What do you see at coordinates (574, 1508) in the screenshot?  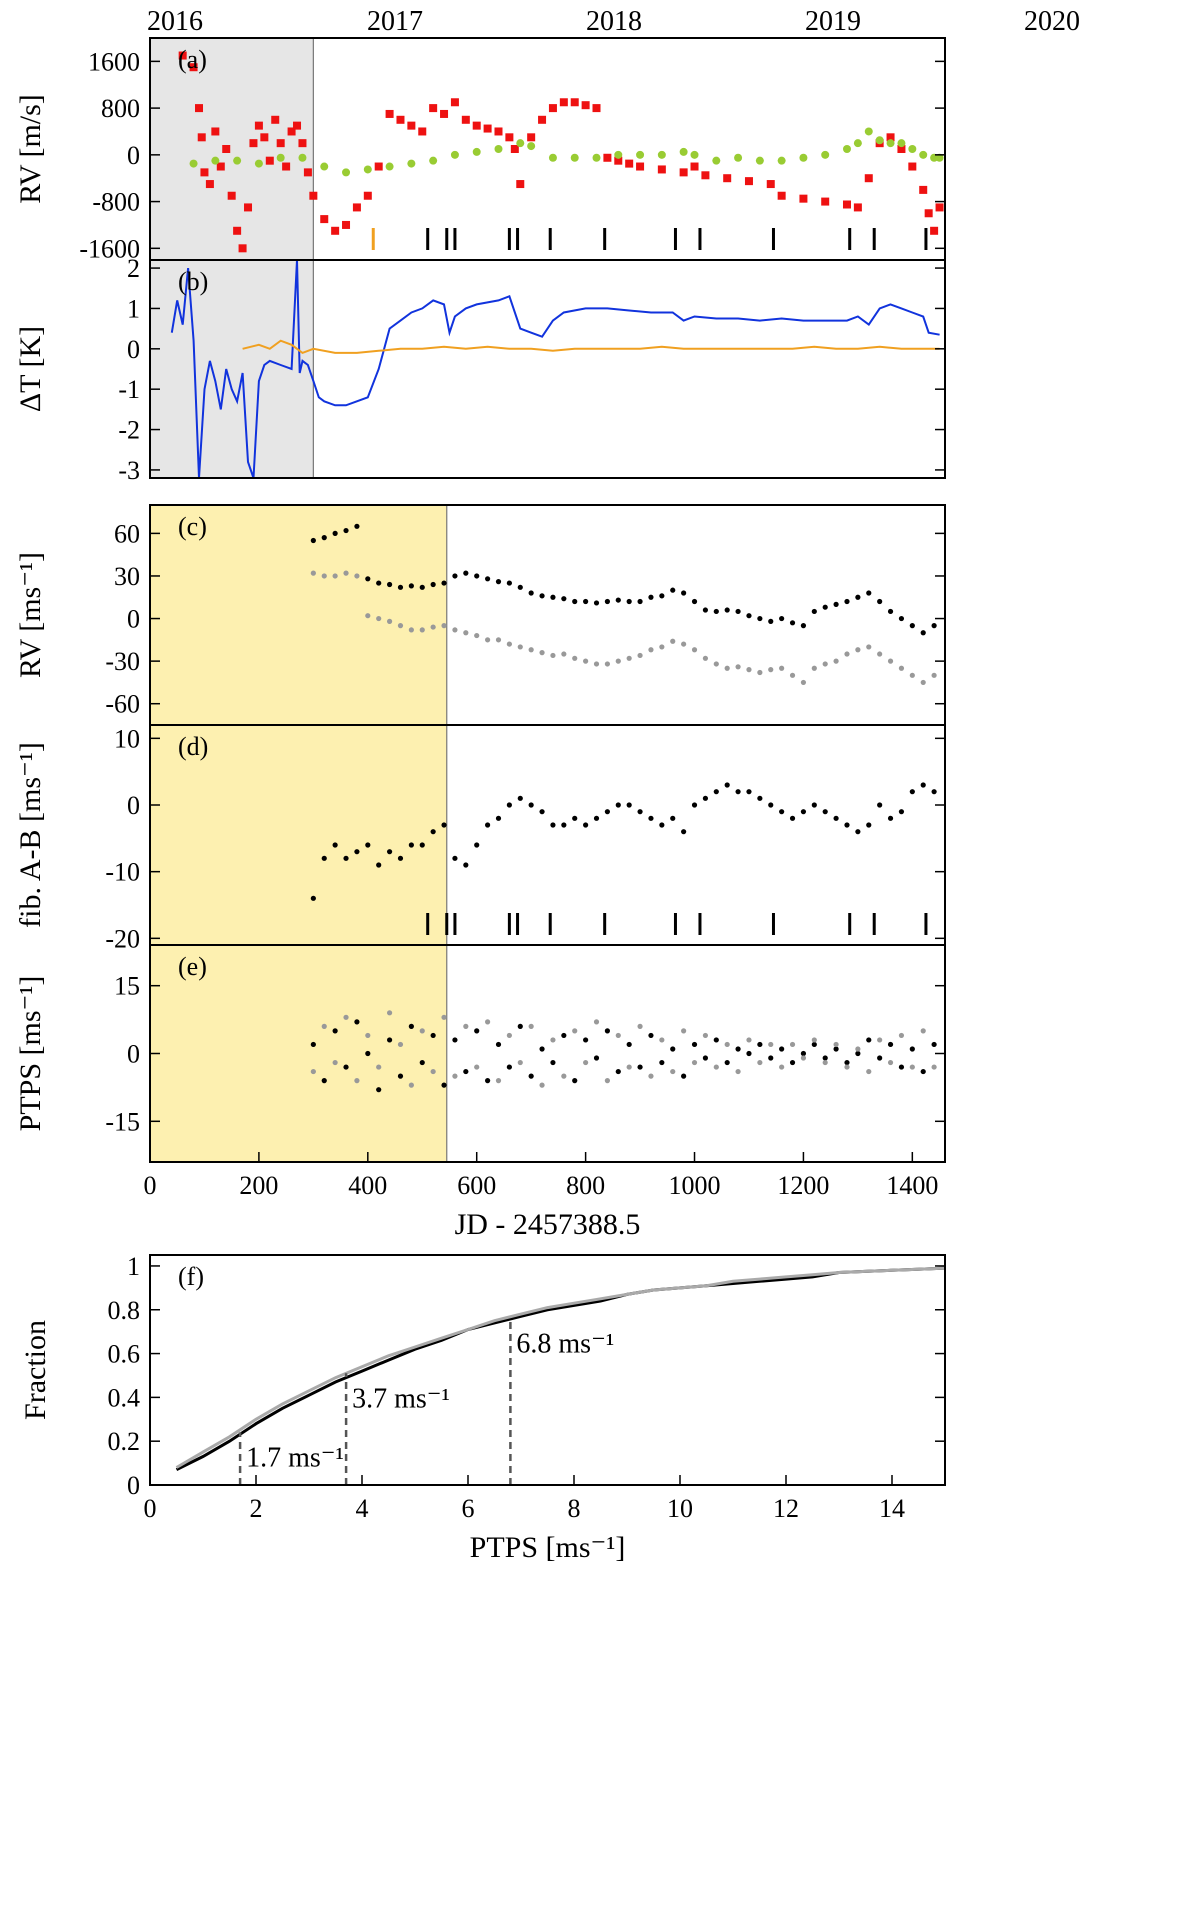 I see `x-tick-label: 8` at bounding box center [574, 1508].